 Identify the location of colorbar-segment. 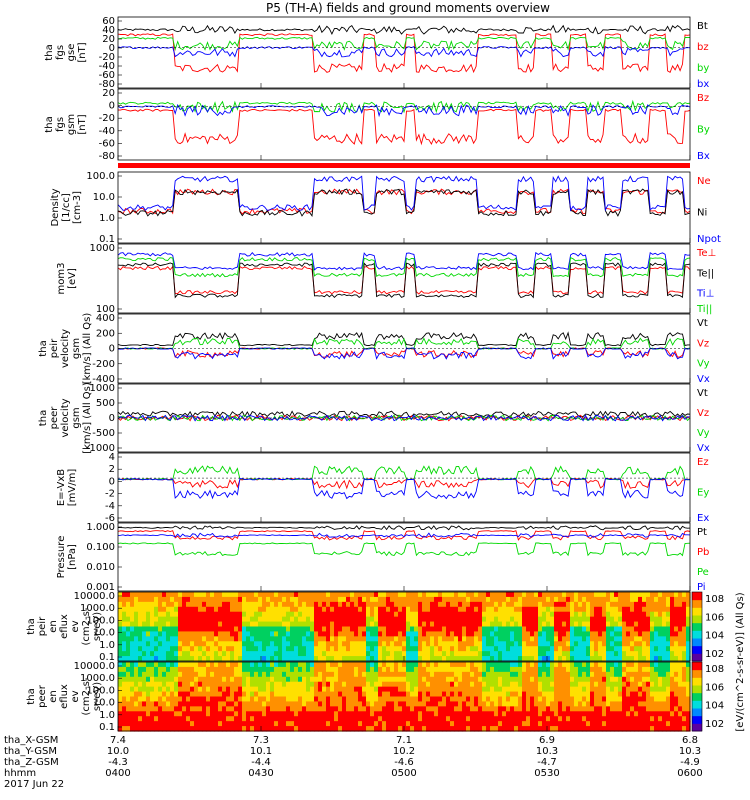
(697, 657).